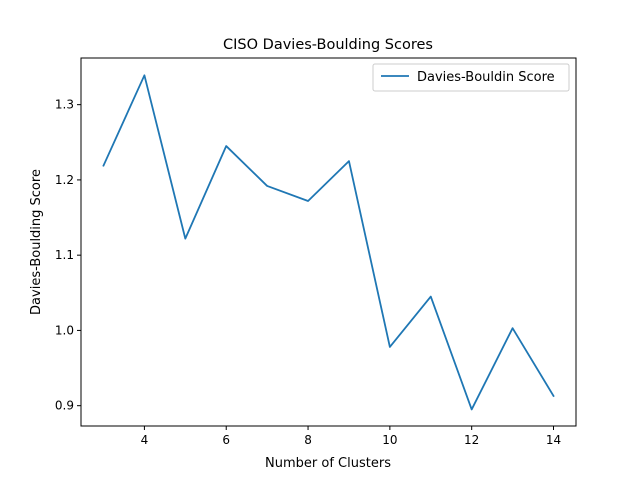 This screenshot has height=480, width=640. I want to click on chart-title: CISO Davies-Boulding Scores, so click(328, 45).